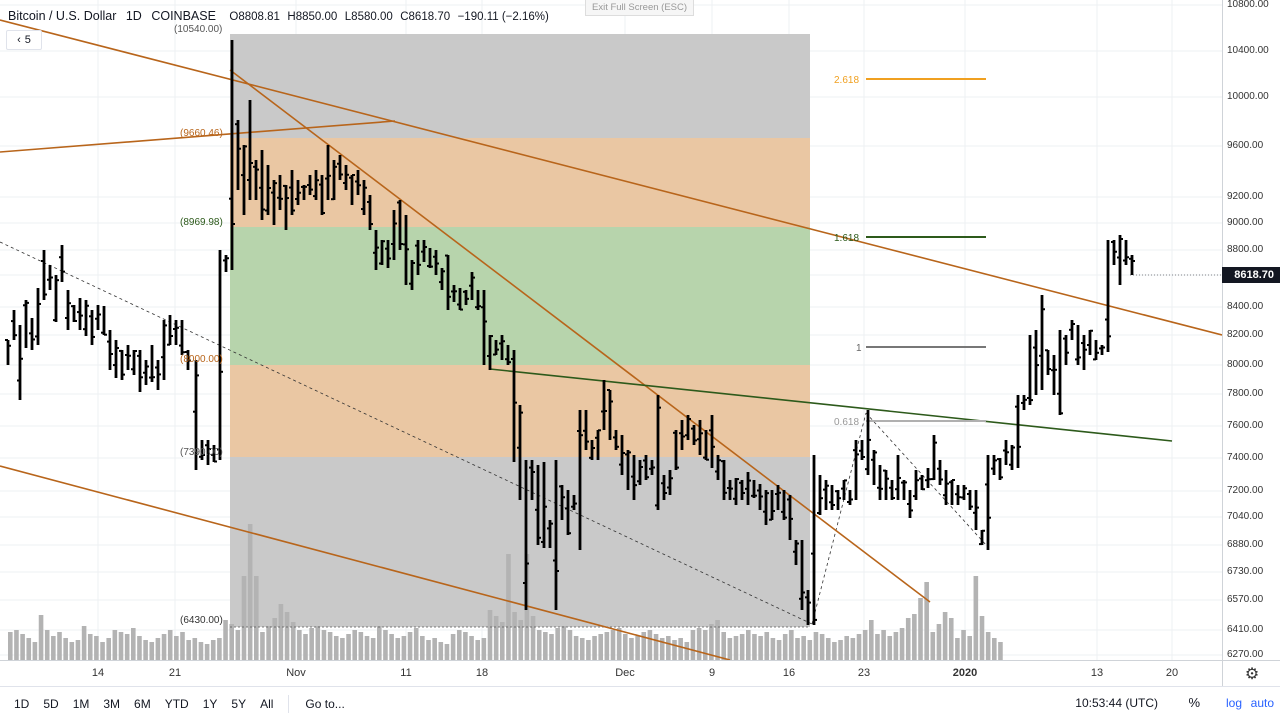 The width and height of the screenshot is (1280, 721). What do you see at coordinates (267, 704) in the screenshot?
I see `range-button-all: All` at bounding box center [267, 704].